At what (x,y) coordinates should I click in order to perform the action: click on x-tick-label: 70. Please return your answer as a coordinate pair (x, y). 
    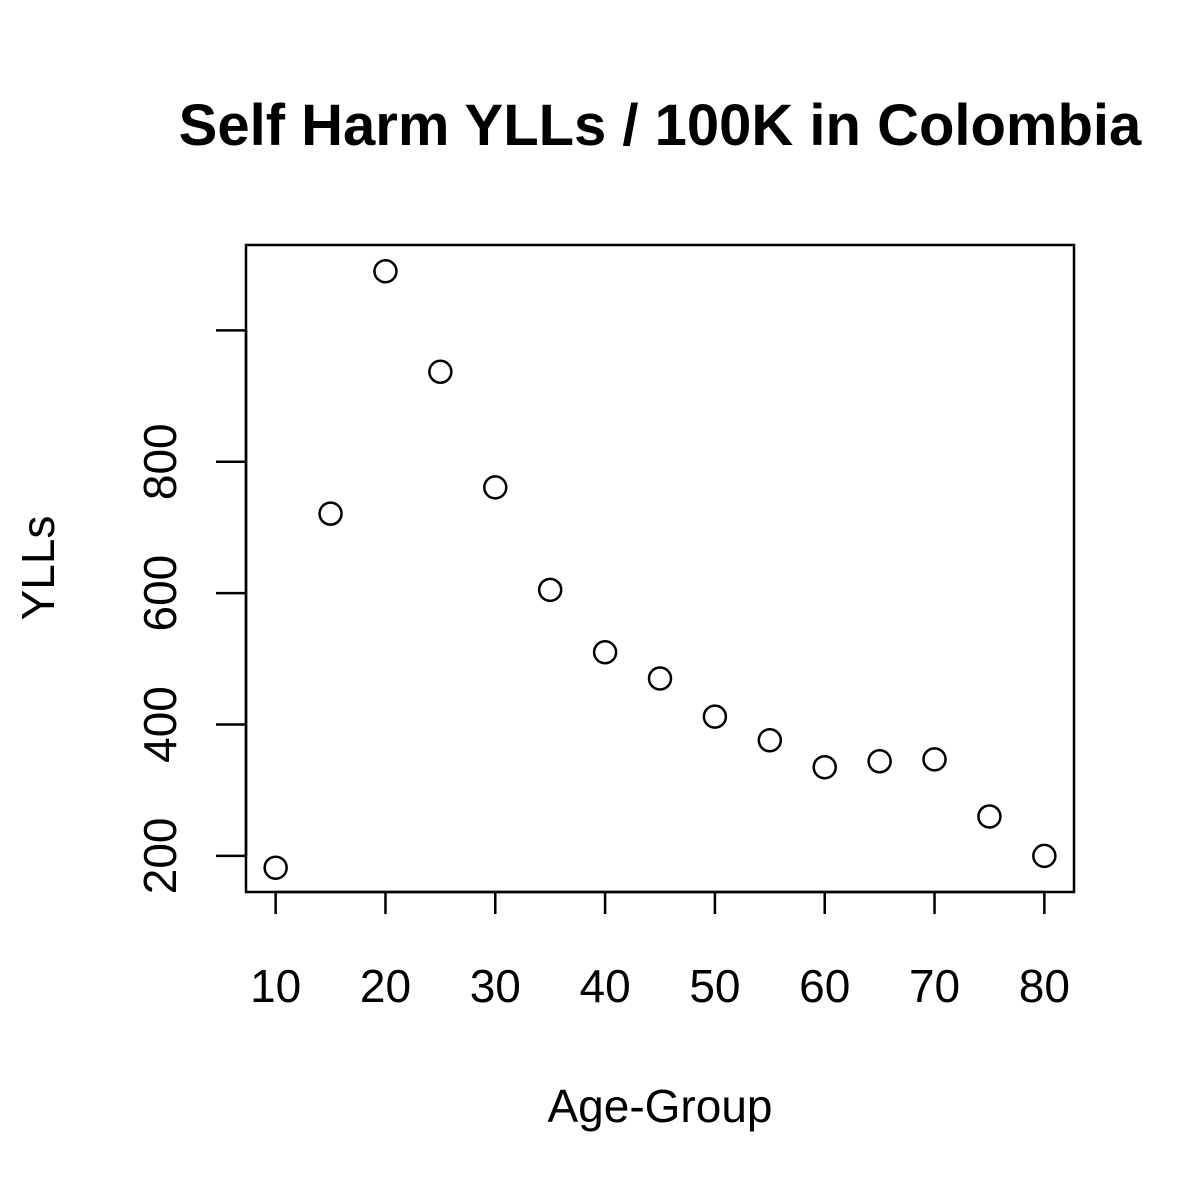
    Looking at the image, I should click on (934, 986).